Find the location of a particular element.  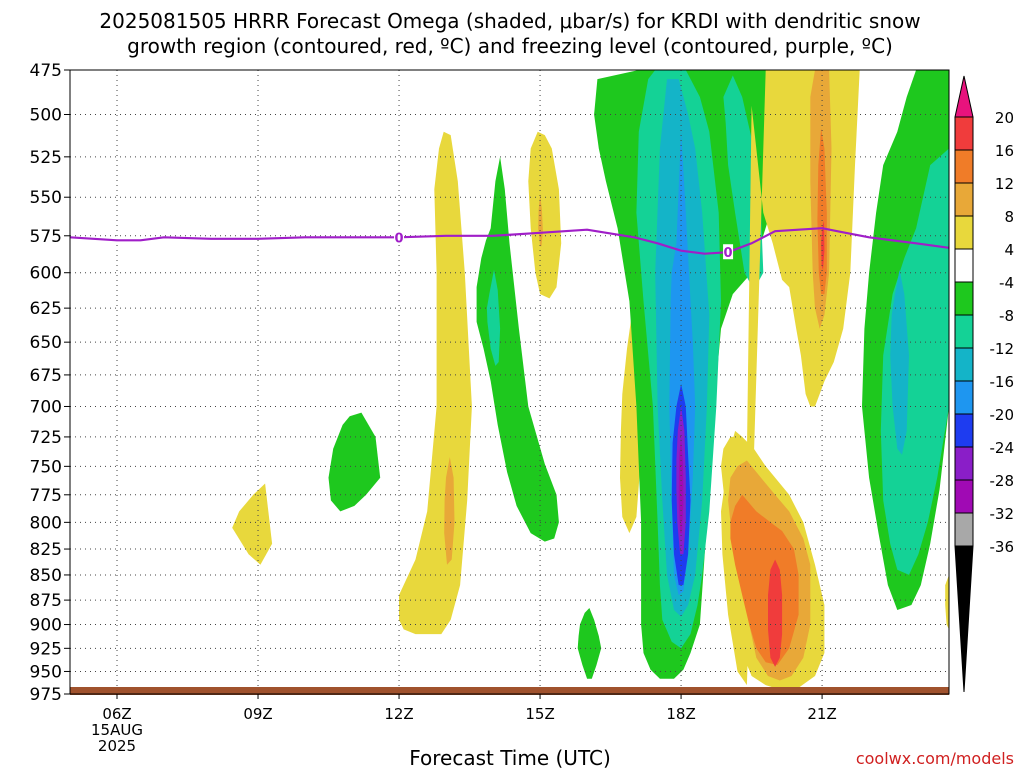

ground-strip is located at coordinates (509, 691).